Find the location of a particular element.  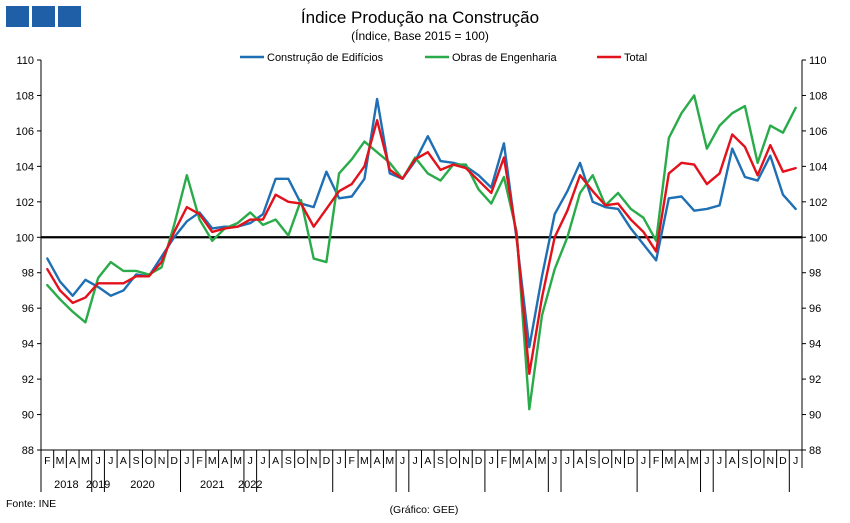

y-tick-label-right: 94 is located at coordinates (815, 345).